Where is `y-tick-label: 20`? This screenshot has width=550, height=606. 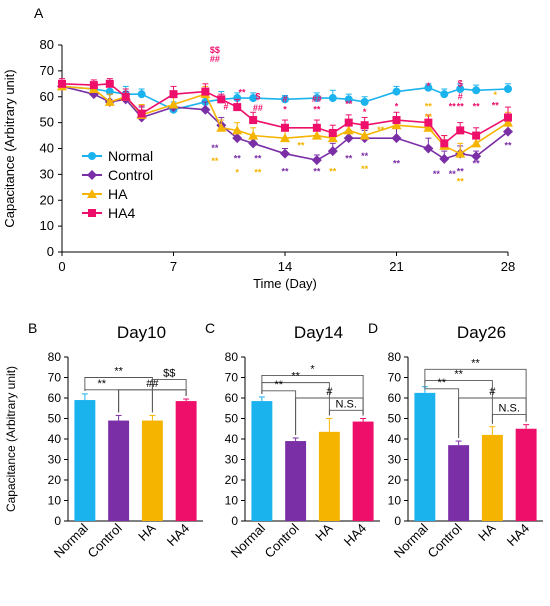
y-tick-label: 20 is located at coordinates (395, 480).